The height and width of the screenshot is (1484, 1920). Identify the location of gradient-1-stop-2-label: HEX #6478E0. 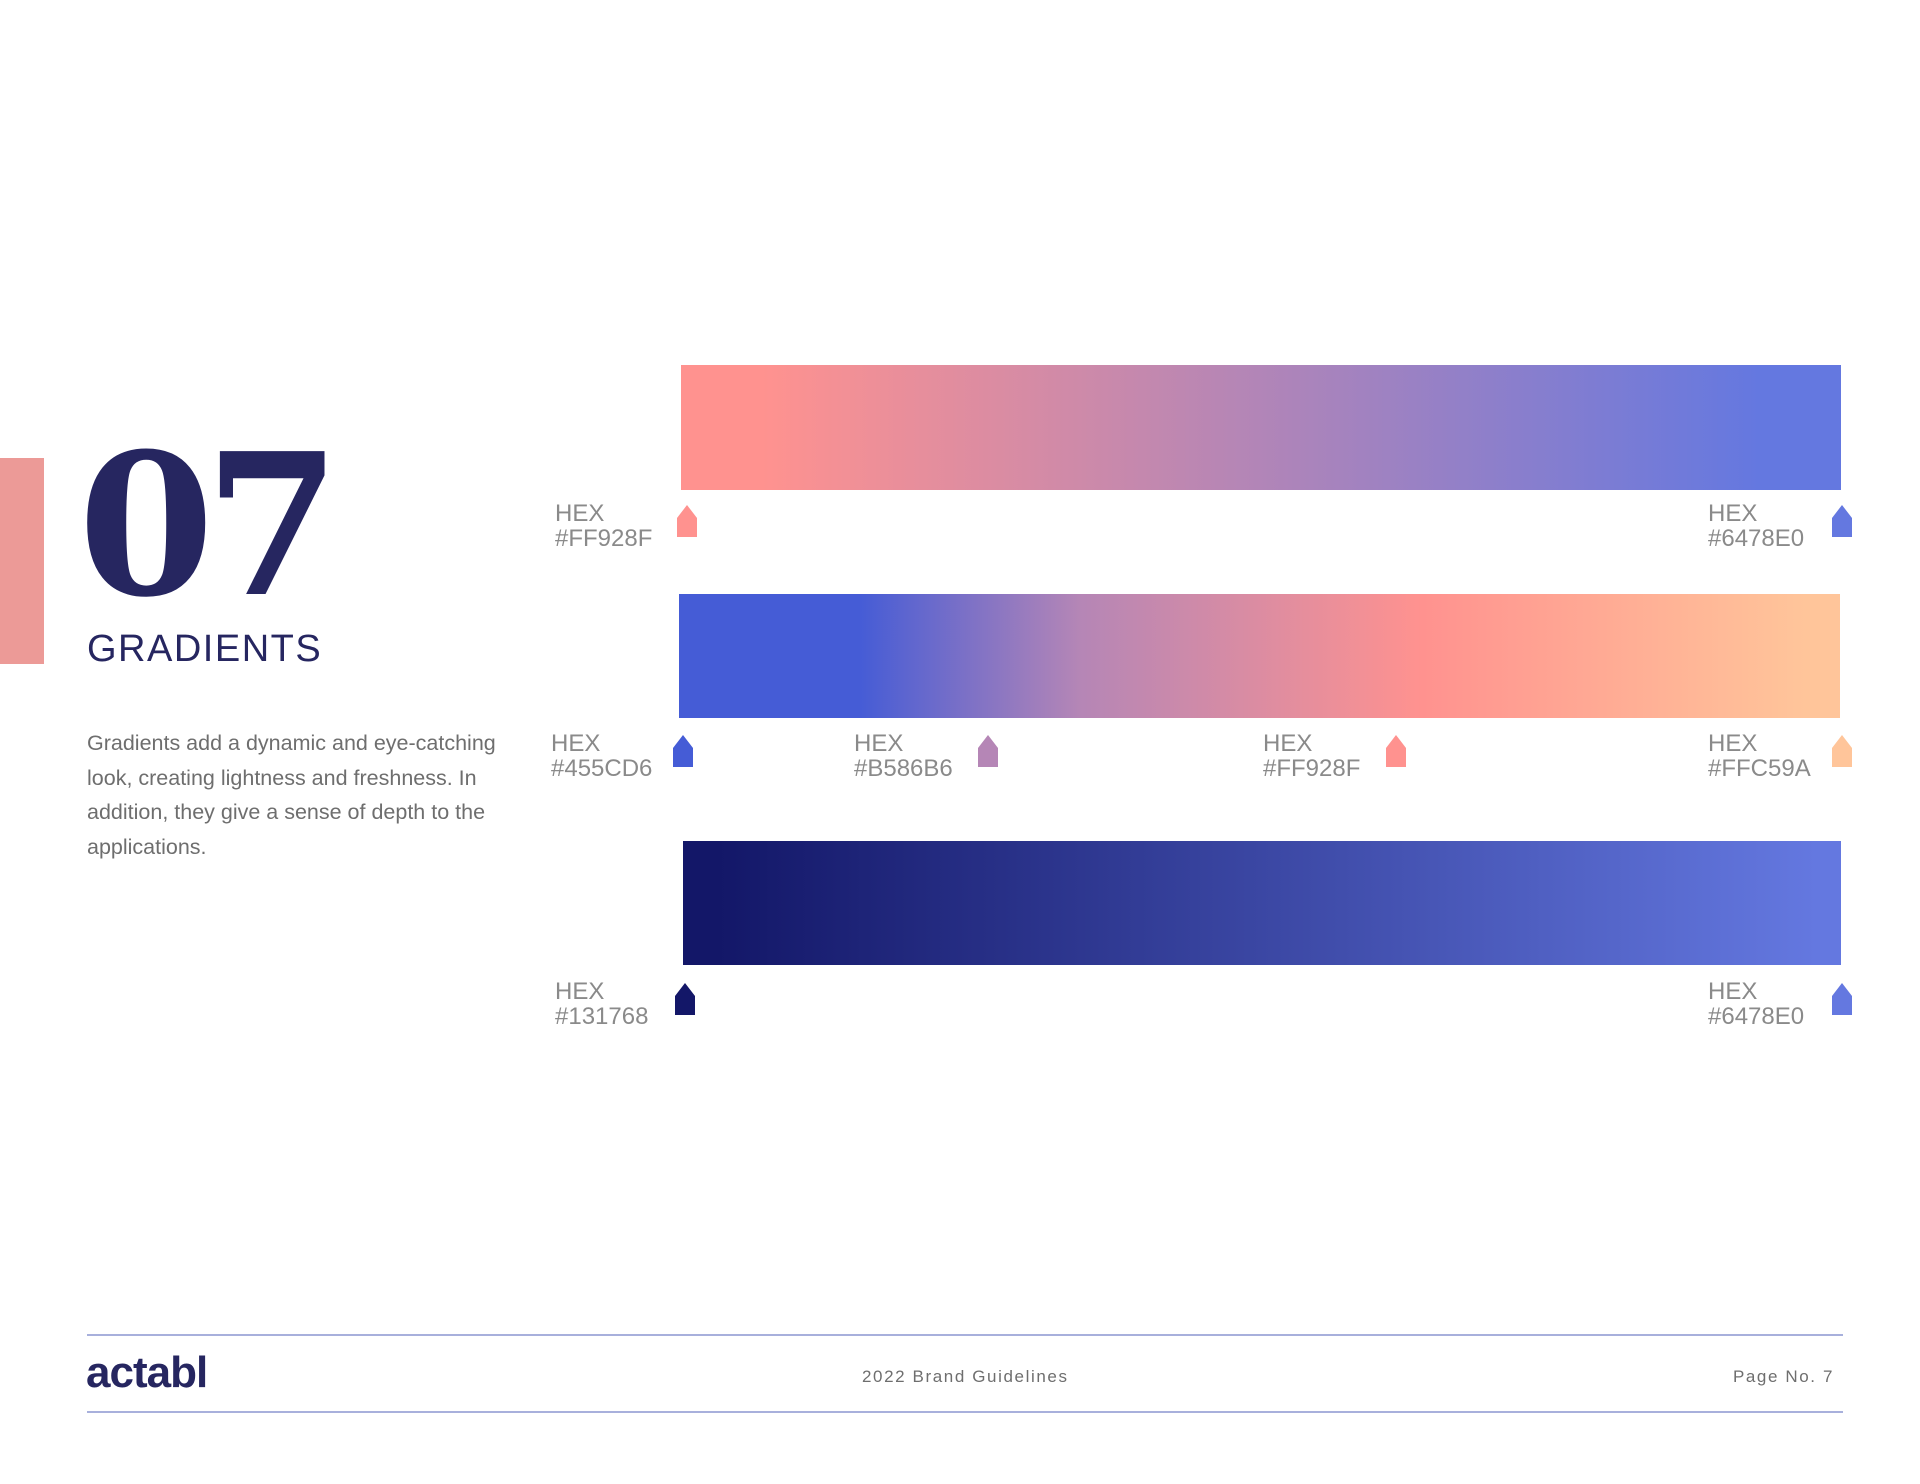
(1756, 526).